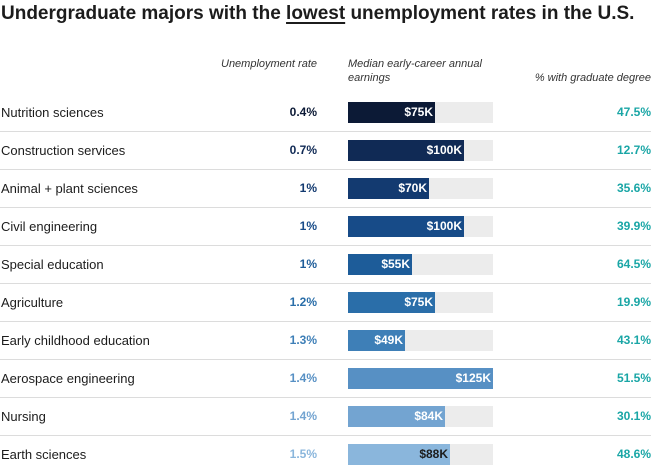 The height and width of the screenshot is (474, 651). What do you see at coordinates (633, 188) in the screenshot?
I see `graduate-degree-value: 35.6%` at bounding box center [633, 188].